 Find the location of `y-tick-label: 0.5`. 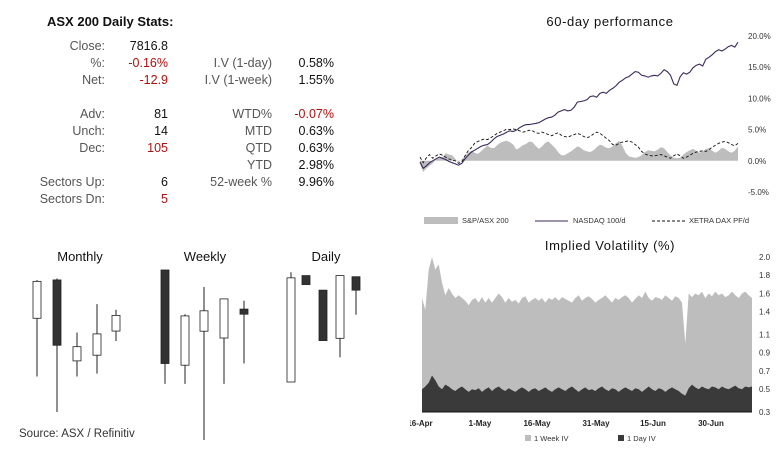

y-tick-label: 0.5 is located at coordinates (765, 389).